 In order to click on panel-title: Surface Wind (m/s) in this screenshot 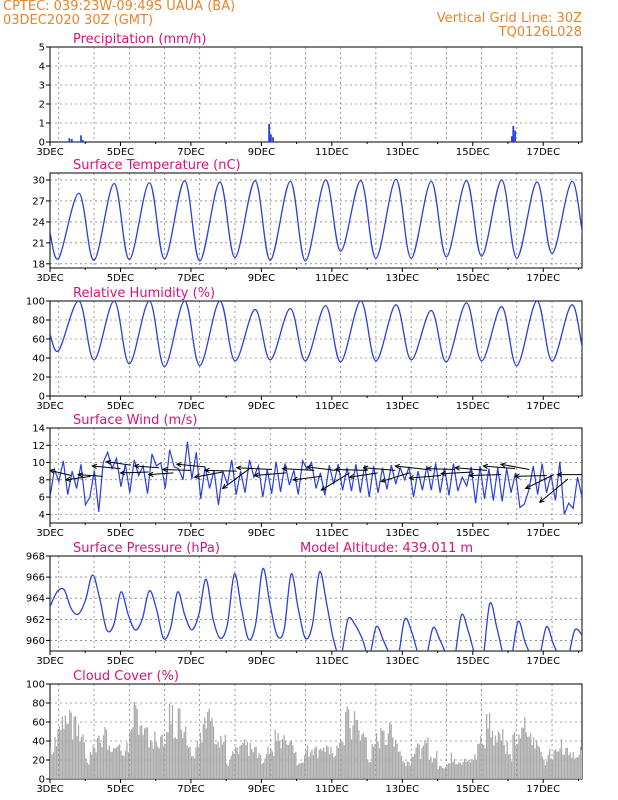, I will do `click(135, 420)`.